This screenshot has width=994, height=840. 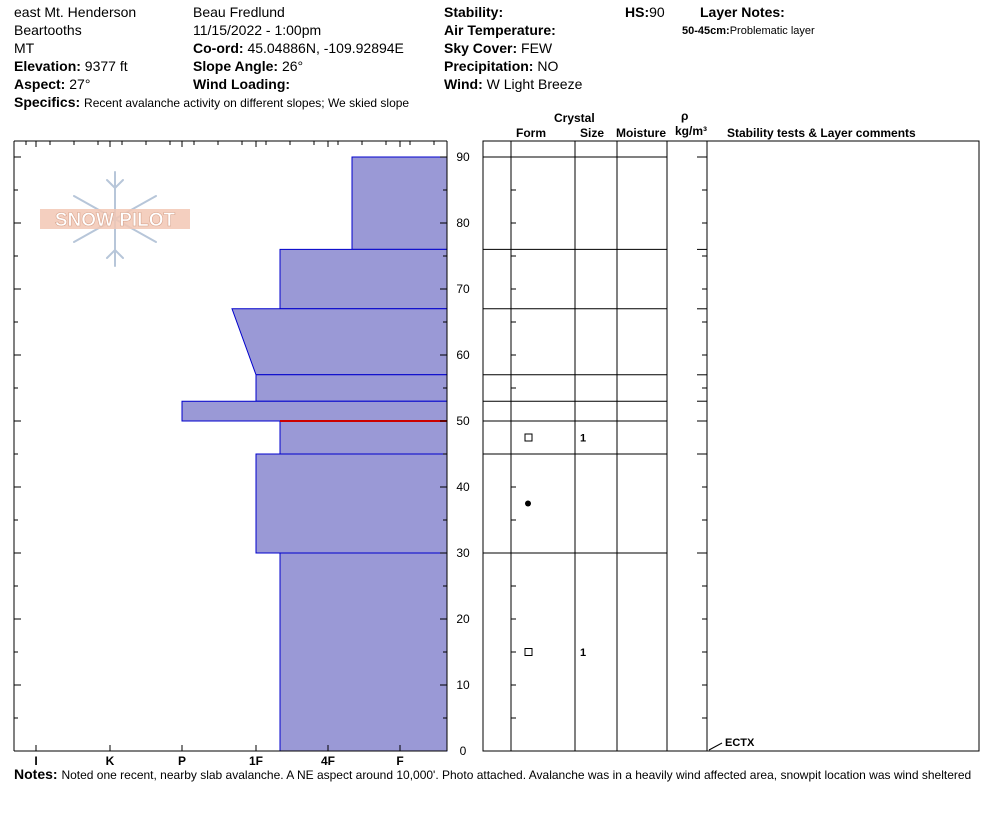 What do you see at coordinates (35, 761) in the screenshot?
I see `x-tick-label: I` at bounding box center [35, 761].